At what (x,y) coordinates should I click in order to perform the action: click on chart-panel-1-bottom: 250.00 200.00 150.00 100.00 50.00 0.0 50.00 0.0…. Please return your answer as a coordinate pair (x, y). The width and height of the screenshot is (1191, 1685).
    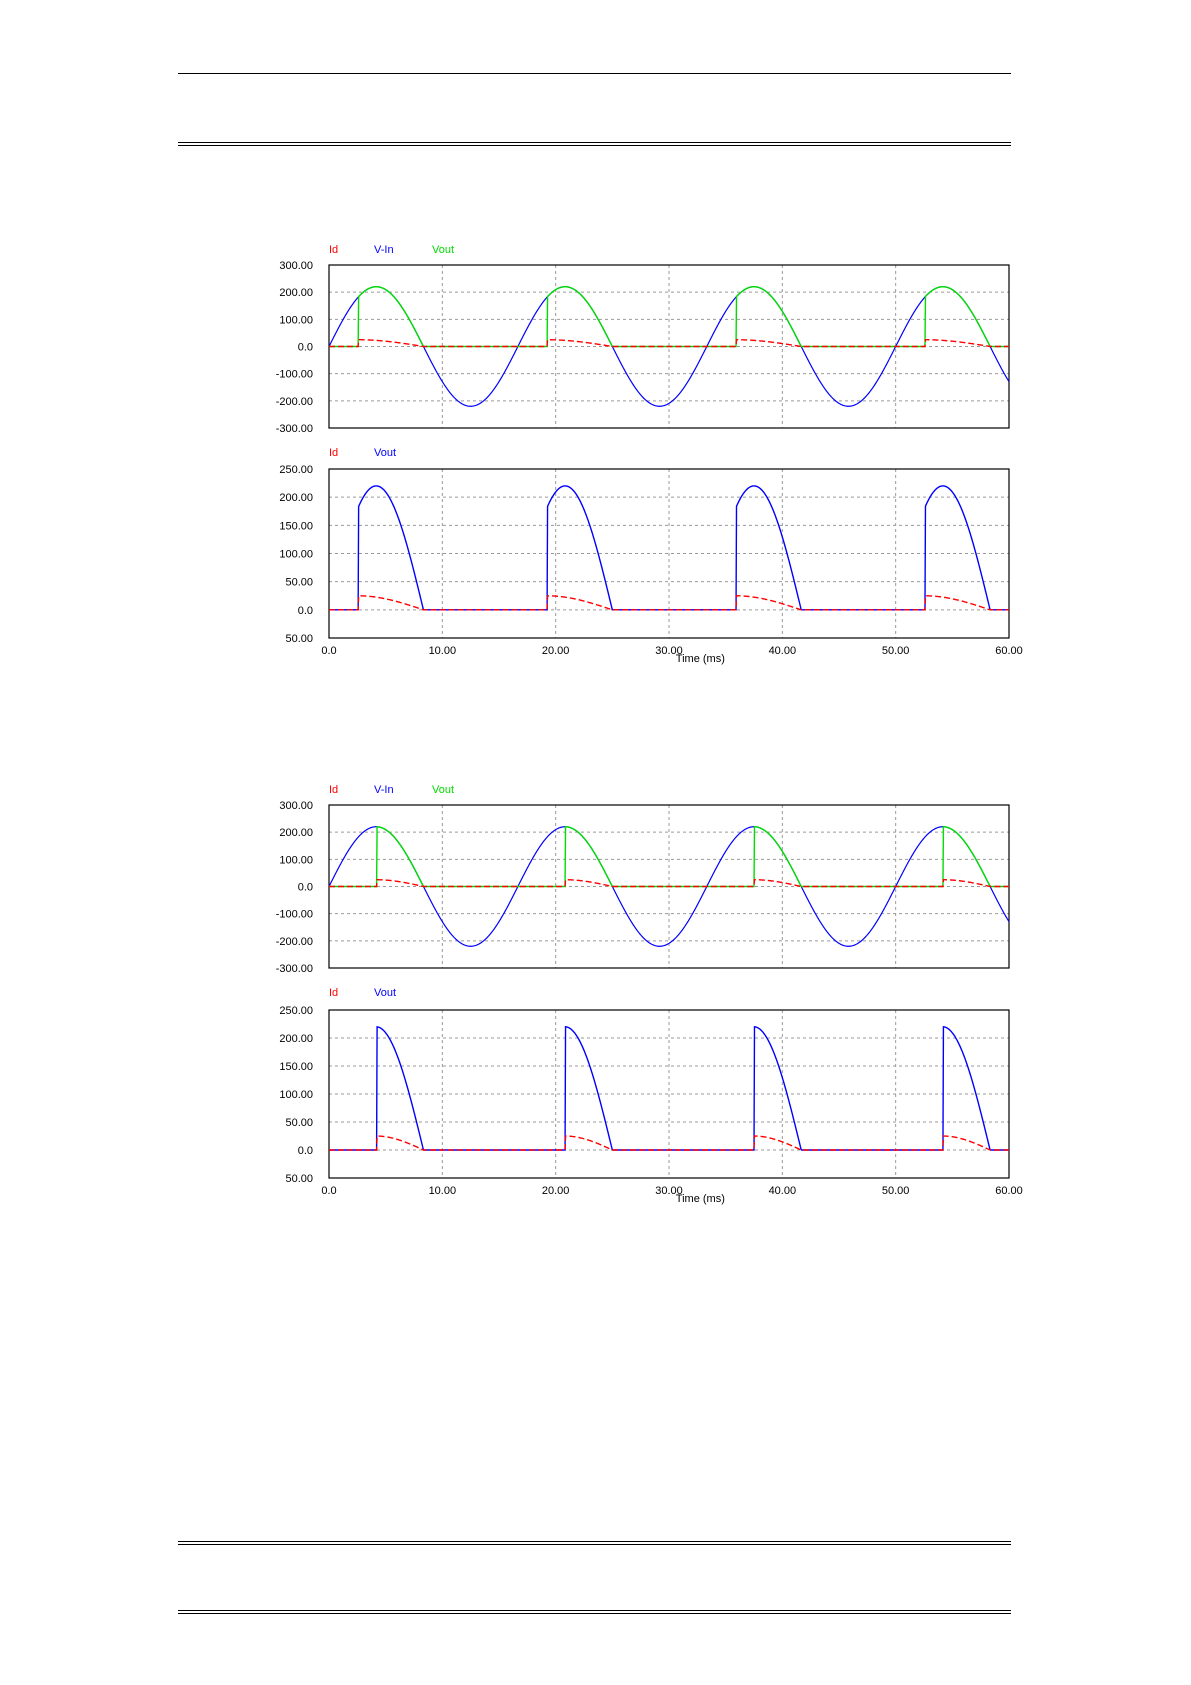
    Looking at the image, I should click on (650, 556).